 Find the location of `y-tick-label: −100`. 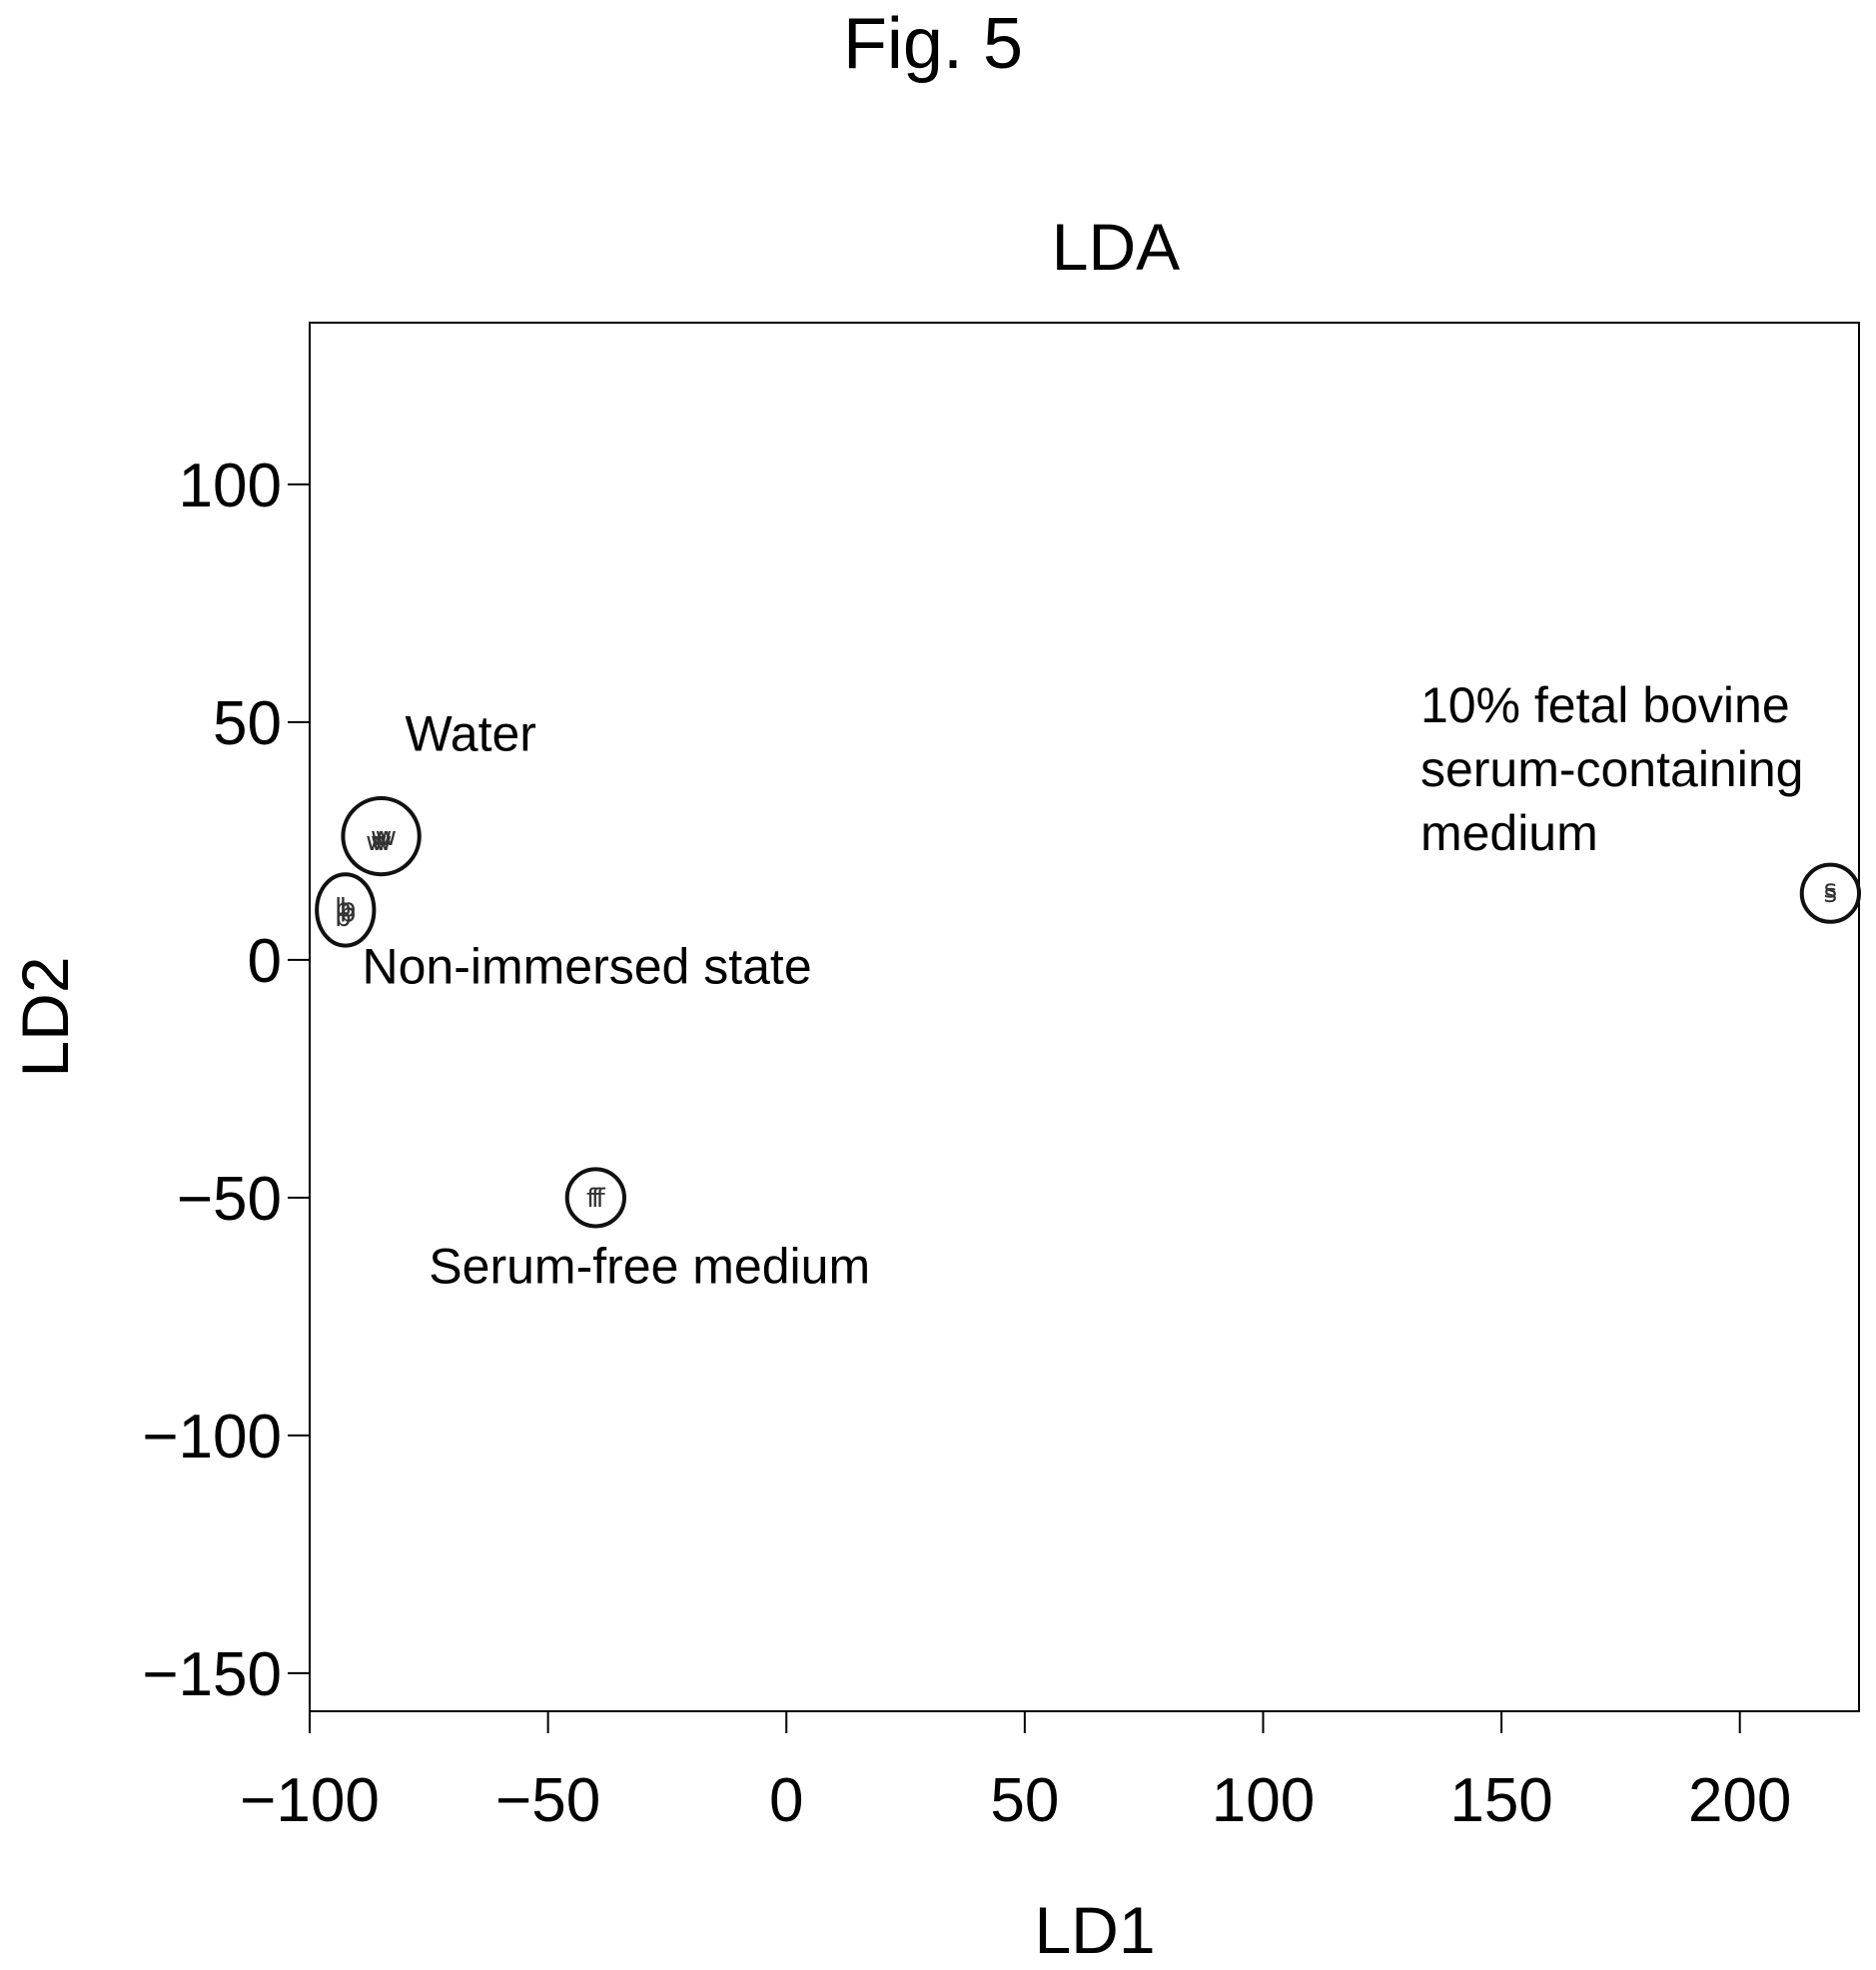

y-tick-label: −100 is located at coordinates (212, 1437).